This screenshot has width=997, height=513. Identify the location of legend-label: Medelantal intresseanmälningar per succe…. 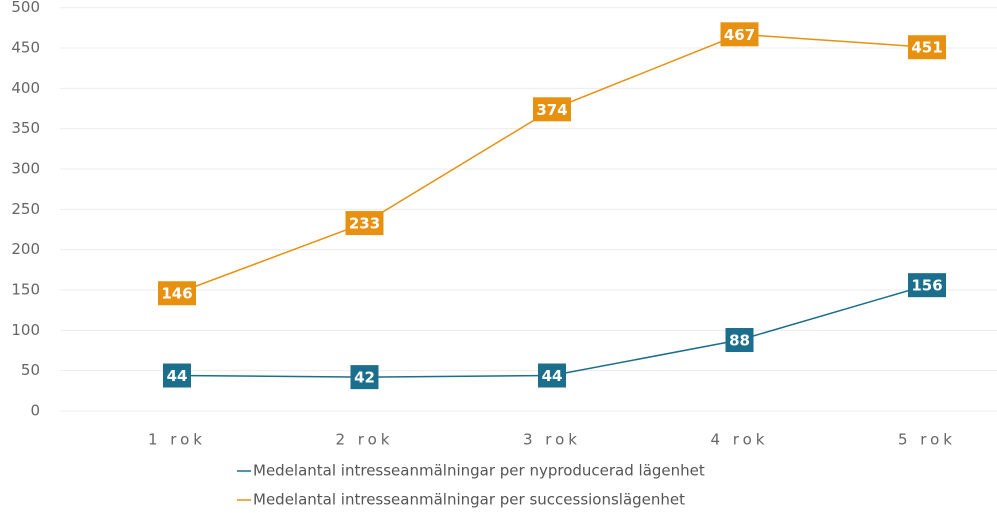
(469, 500).